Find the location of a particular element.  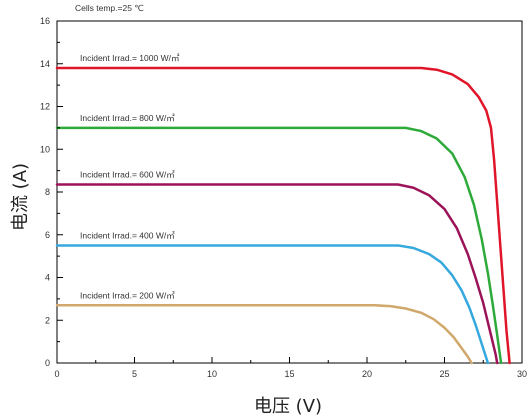

y-tick-label: 6 is located at coordinates (47, 235).